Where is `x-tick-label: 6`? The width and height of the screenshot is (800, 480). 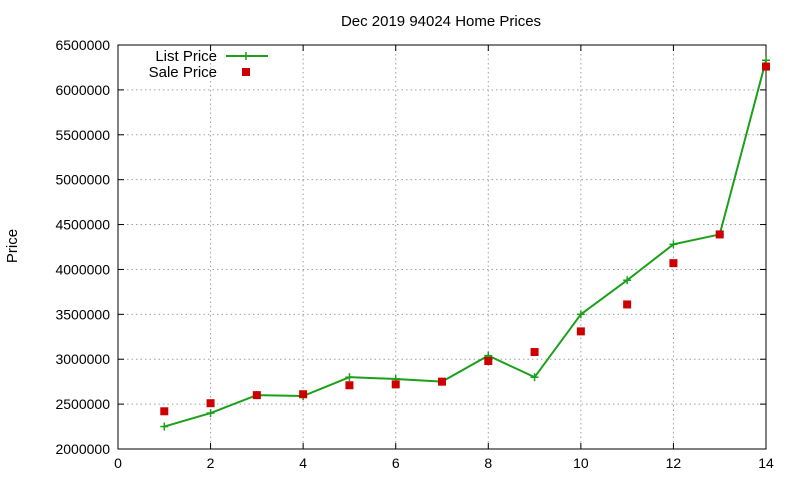 x-tick-label: 6 is located at coordinates (396, 463).